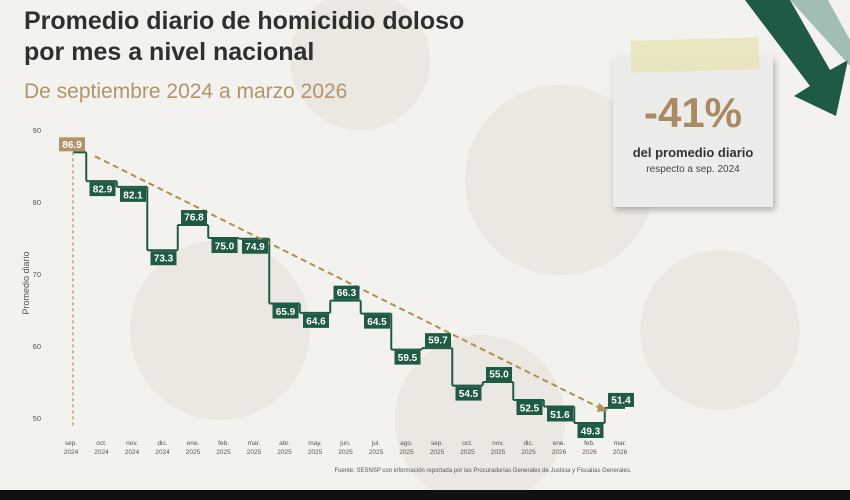 This screenshot has width=850, height=500. Describe the element at coordinates (37, 202) in the screenshot. I see `y-tick-label-3: 80` at that location.